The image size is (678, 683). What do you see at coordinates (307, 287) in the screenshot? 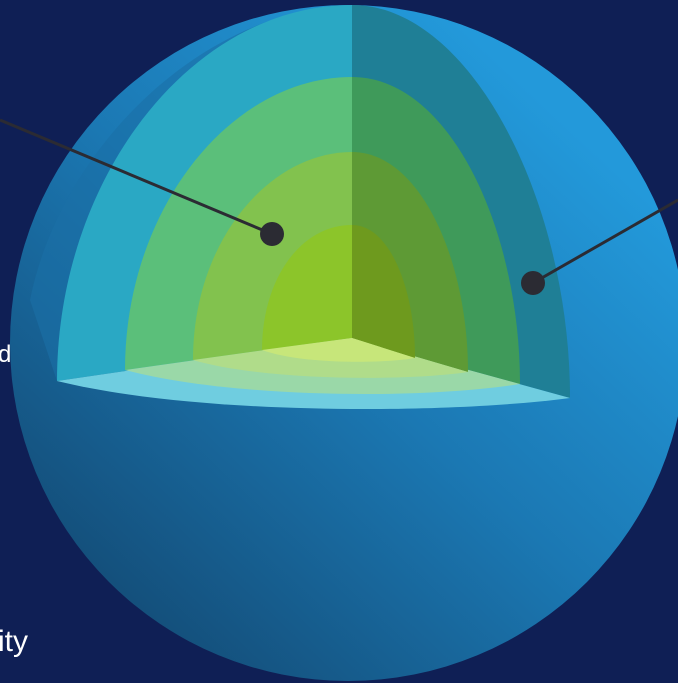
I see `inner-core-left-face` at bounding box center [307, 287].